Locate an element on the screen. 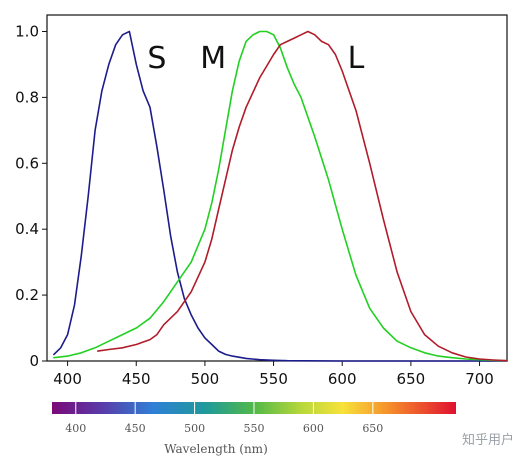 The width and height of the screenshot is (523, 461). y-tick-label: 0 is located at coordinates (34, 361).